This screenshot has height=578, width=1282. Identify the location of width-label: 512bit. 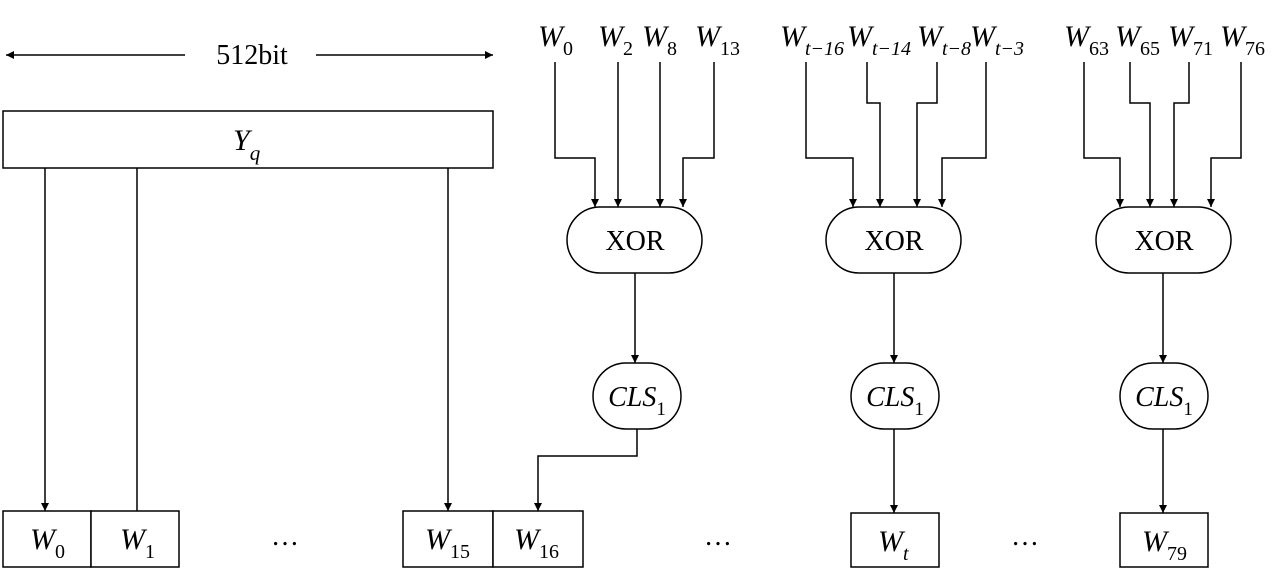
(252, 55).